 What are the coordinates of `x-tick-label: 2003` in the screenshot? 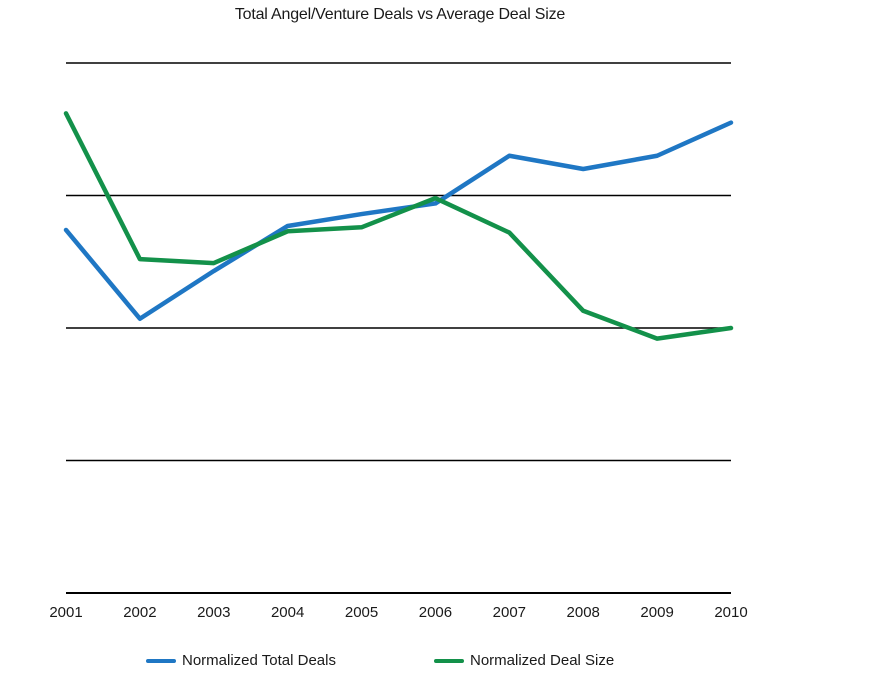 It's located at (213, 612).